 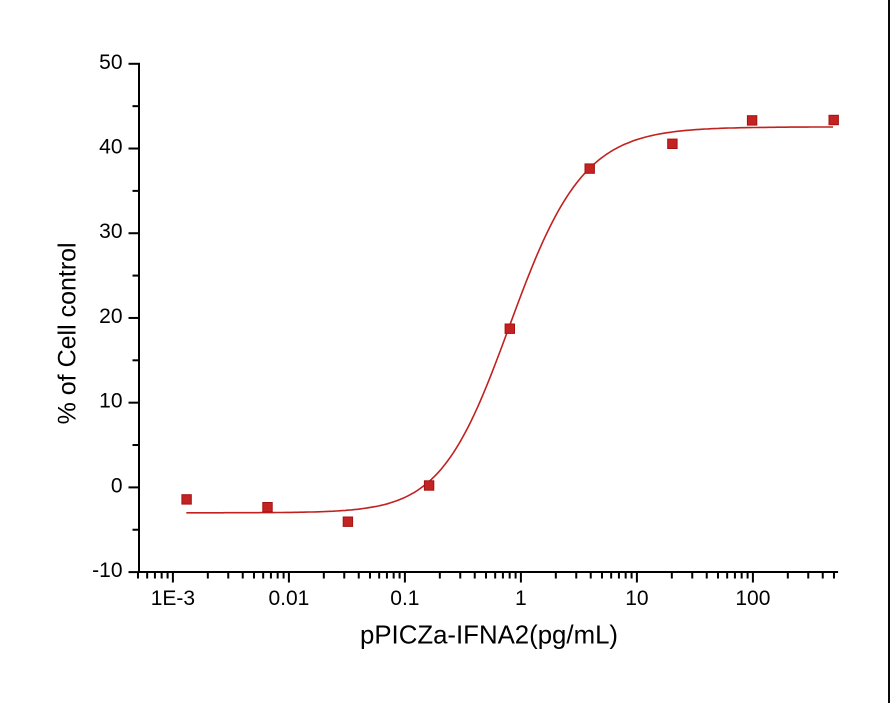 What do you see at coordinates (110, 62) in the screenshot?
I see `svg-text: 50` at bounding box center [110, 62].